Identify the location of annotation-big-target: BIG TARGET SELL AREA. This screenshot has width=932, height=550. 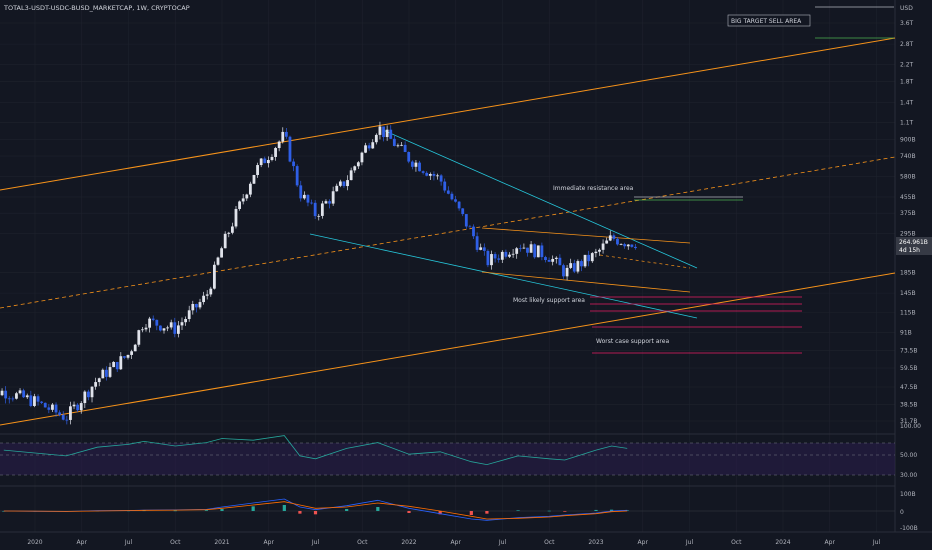
(769, 20).